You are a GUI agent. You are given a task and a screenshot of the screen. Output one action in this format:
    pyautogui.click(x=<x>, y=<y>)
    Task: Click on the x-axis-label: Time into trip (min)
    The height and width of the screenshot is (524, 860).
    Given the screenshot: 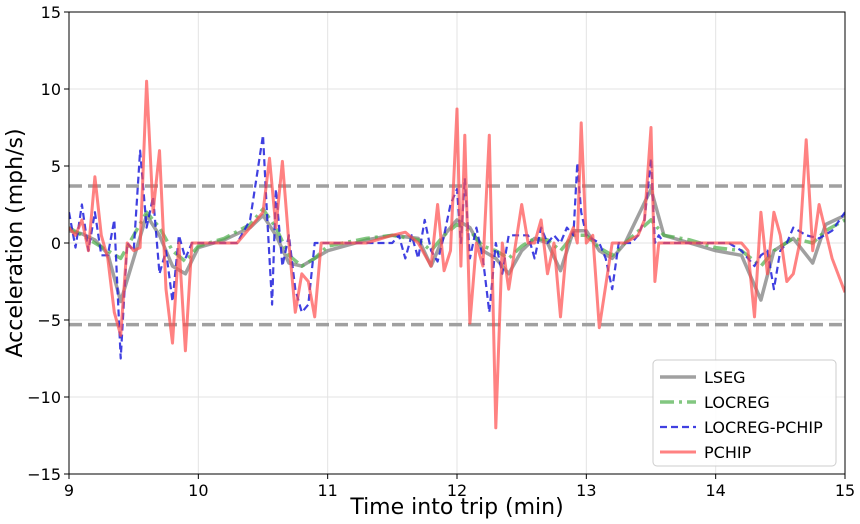 What is the action you would take?
    pyautogui.click(x=456, y=507)
    